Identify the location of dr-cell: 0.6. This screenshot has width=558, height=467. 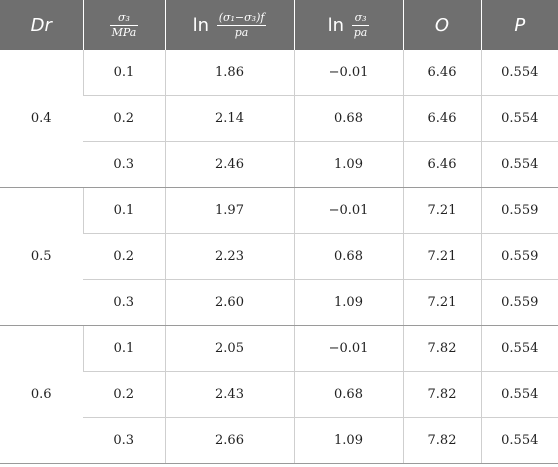
(41, 394).